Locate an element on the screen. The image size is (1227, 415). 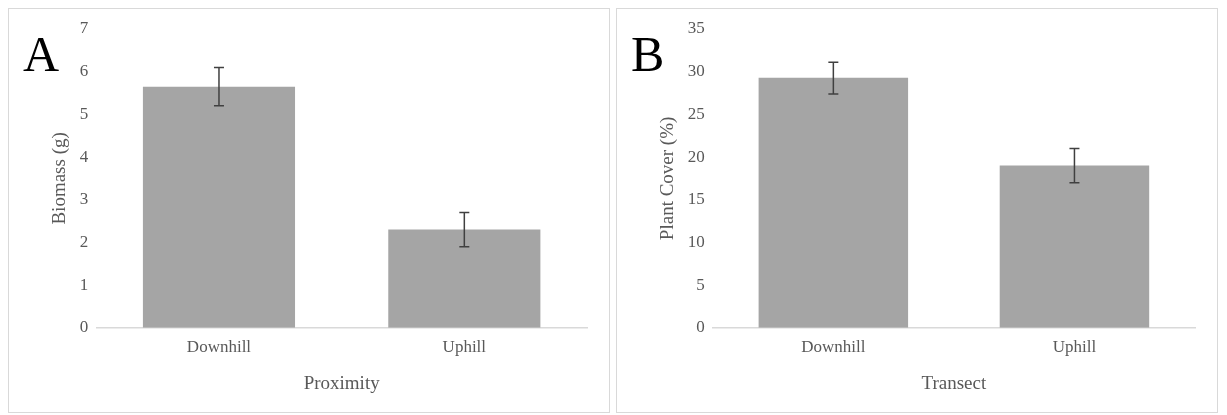
y-tick-label: 30 is located at coordinates (696, 71).